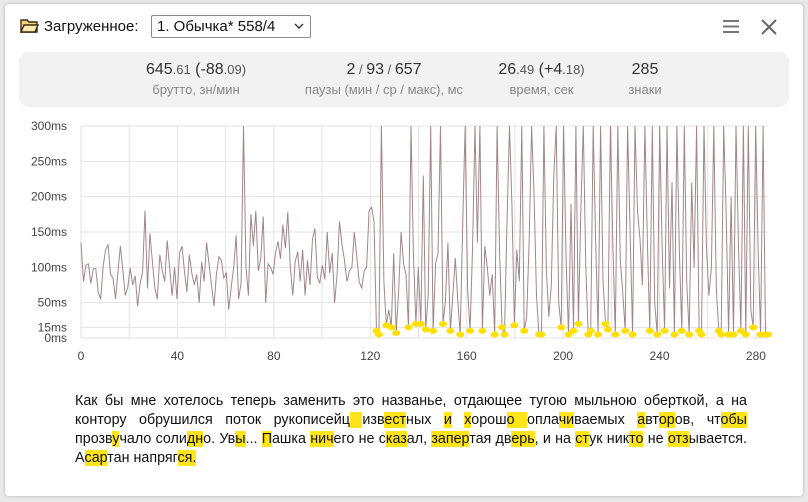 This screenshot has width=808, height=502. Describe the element at coordinates (373, 420) in the screenshot. I see `text-segment: изв` at that location.